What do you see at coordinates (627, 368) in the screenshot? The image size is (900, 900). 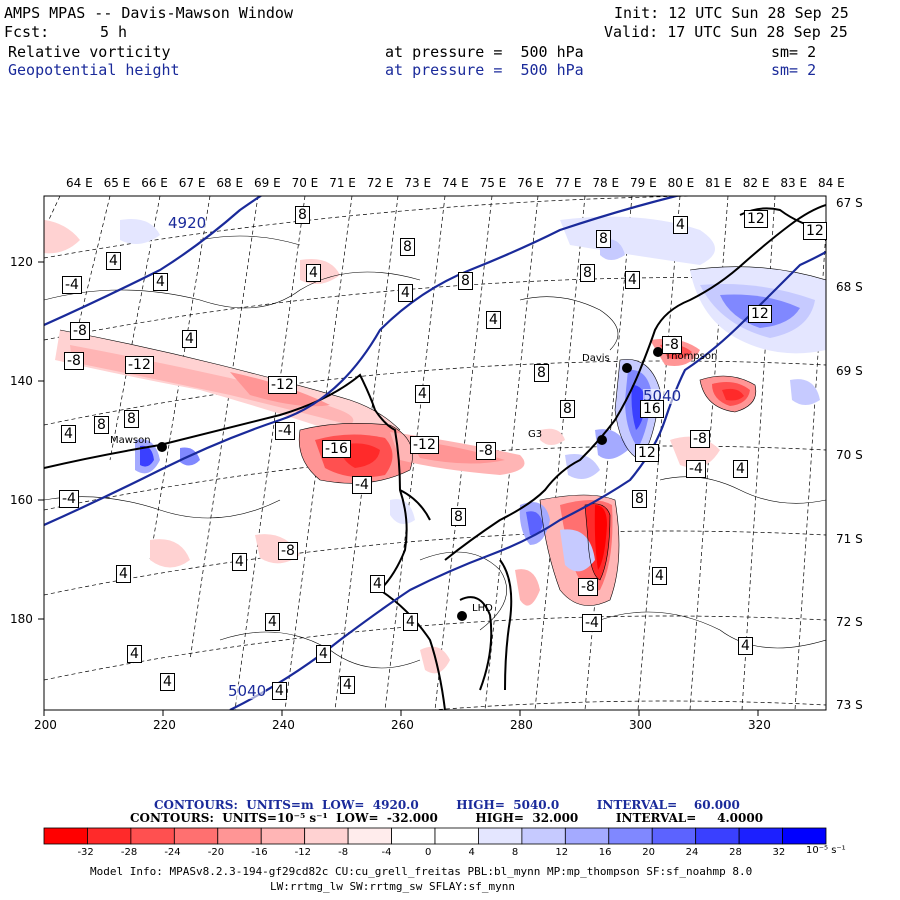 I see `station-davis-marker` at bounding box center [627, 368].